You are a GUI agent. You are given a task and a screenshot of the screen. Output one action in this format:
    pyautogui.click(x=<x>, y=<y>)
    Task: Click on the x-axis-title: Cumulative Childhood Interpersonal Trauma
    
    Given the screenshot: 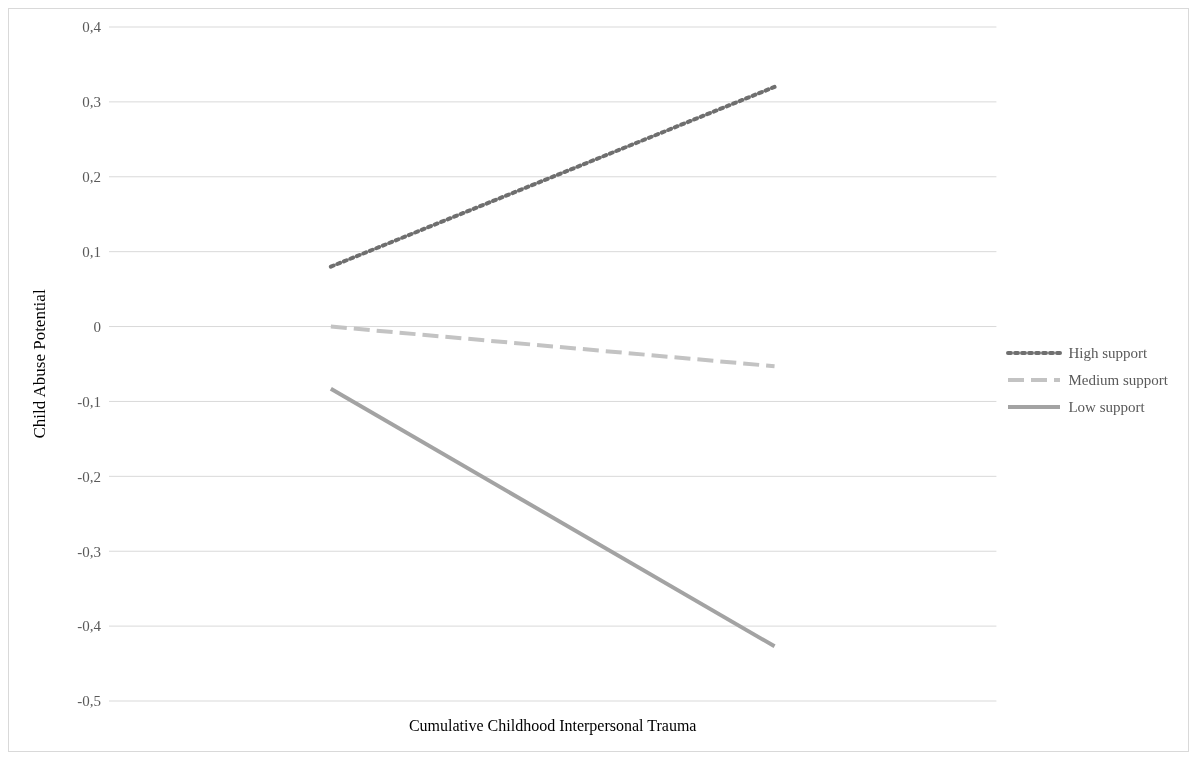 What is the action you would take?
    pyautogui.click(x=552, y=726)
    